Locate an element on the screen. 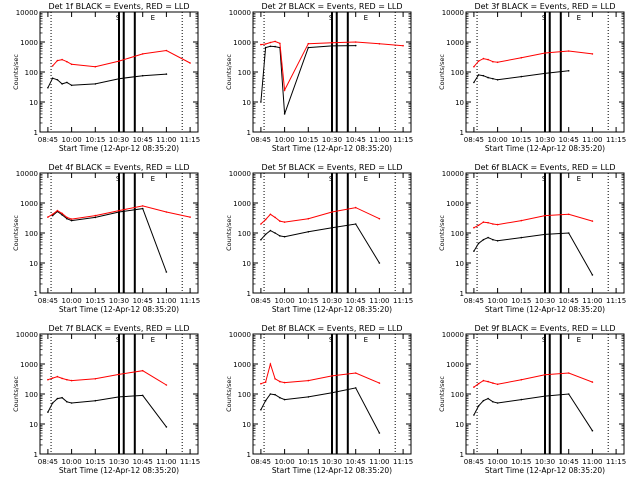 The image size is (640, 480). panel-title: Det 2f BLACK = Events, RED = LLD is located at coordinates (331, 6).